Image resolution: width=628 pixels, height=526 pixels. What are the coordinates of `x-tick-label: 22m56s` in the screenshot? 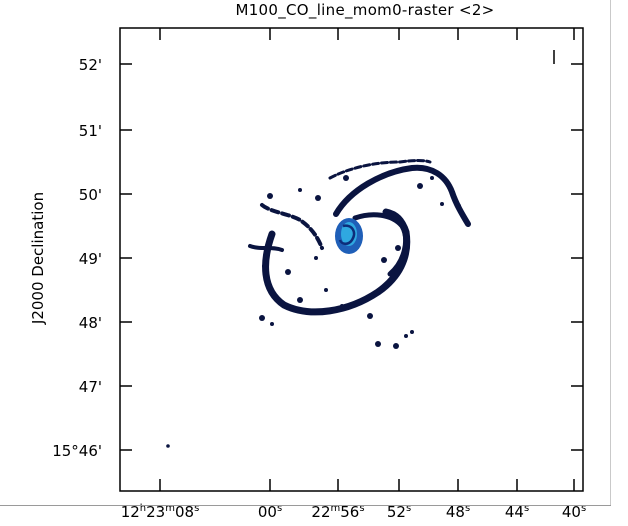 It's located at (338, 512).